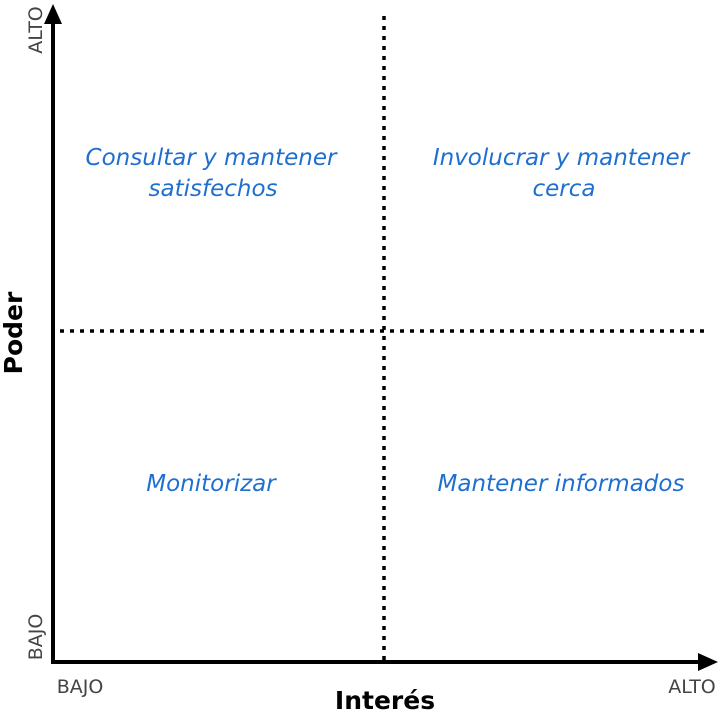  Describe the element at coordinates (53, 14) in the screenshot. I see `y-axis-arrow-icon` at that location.